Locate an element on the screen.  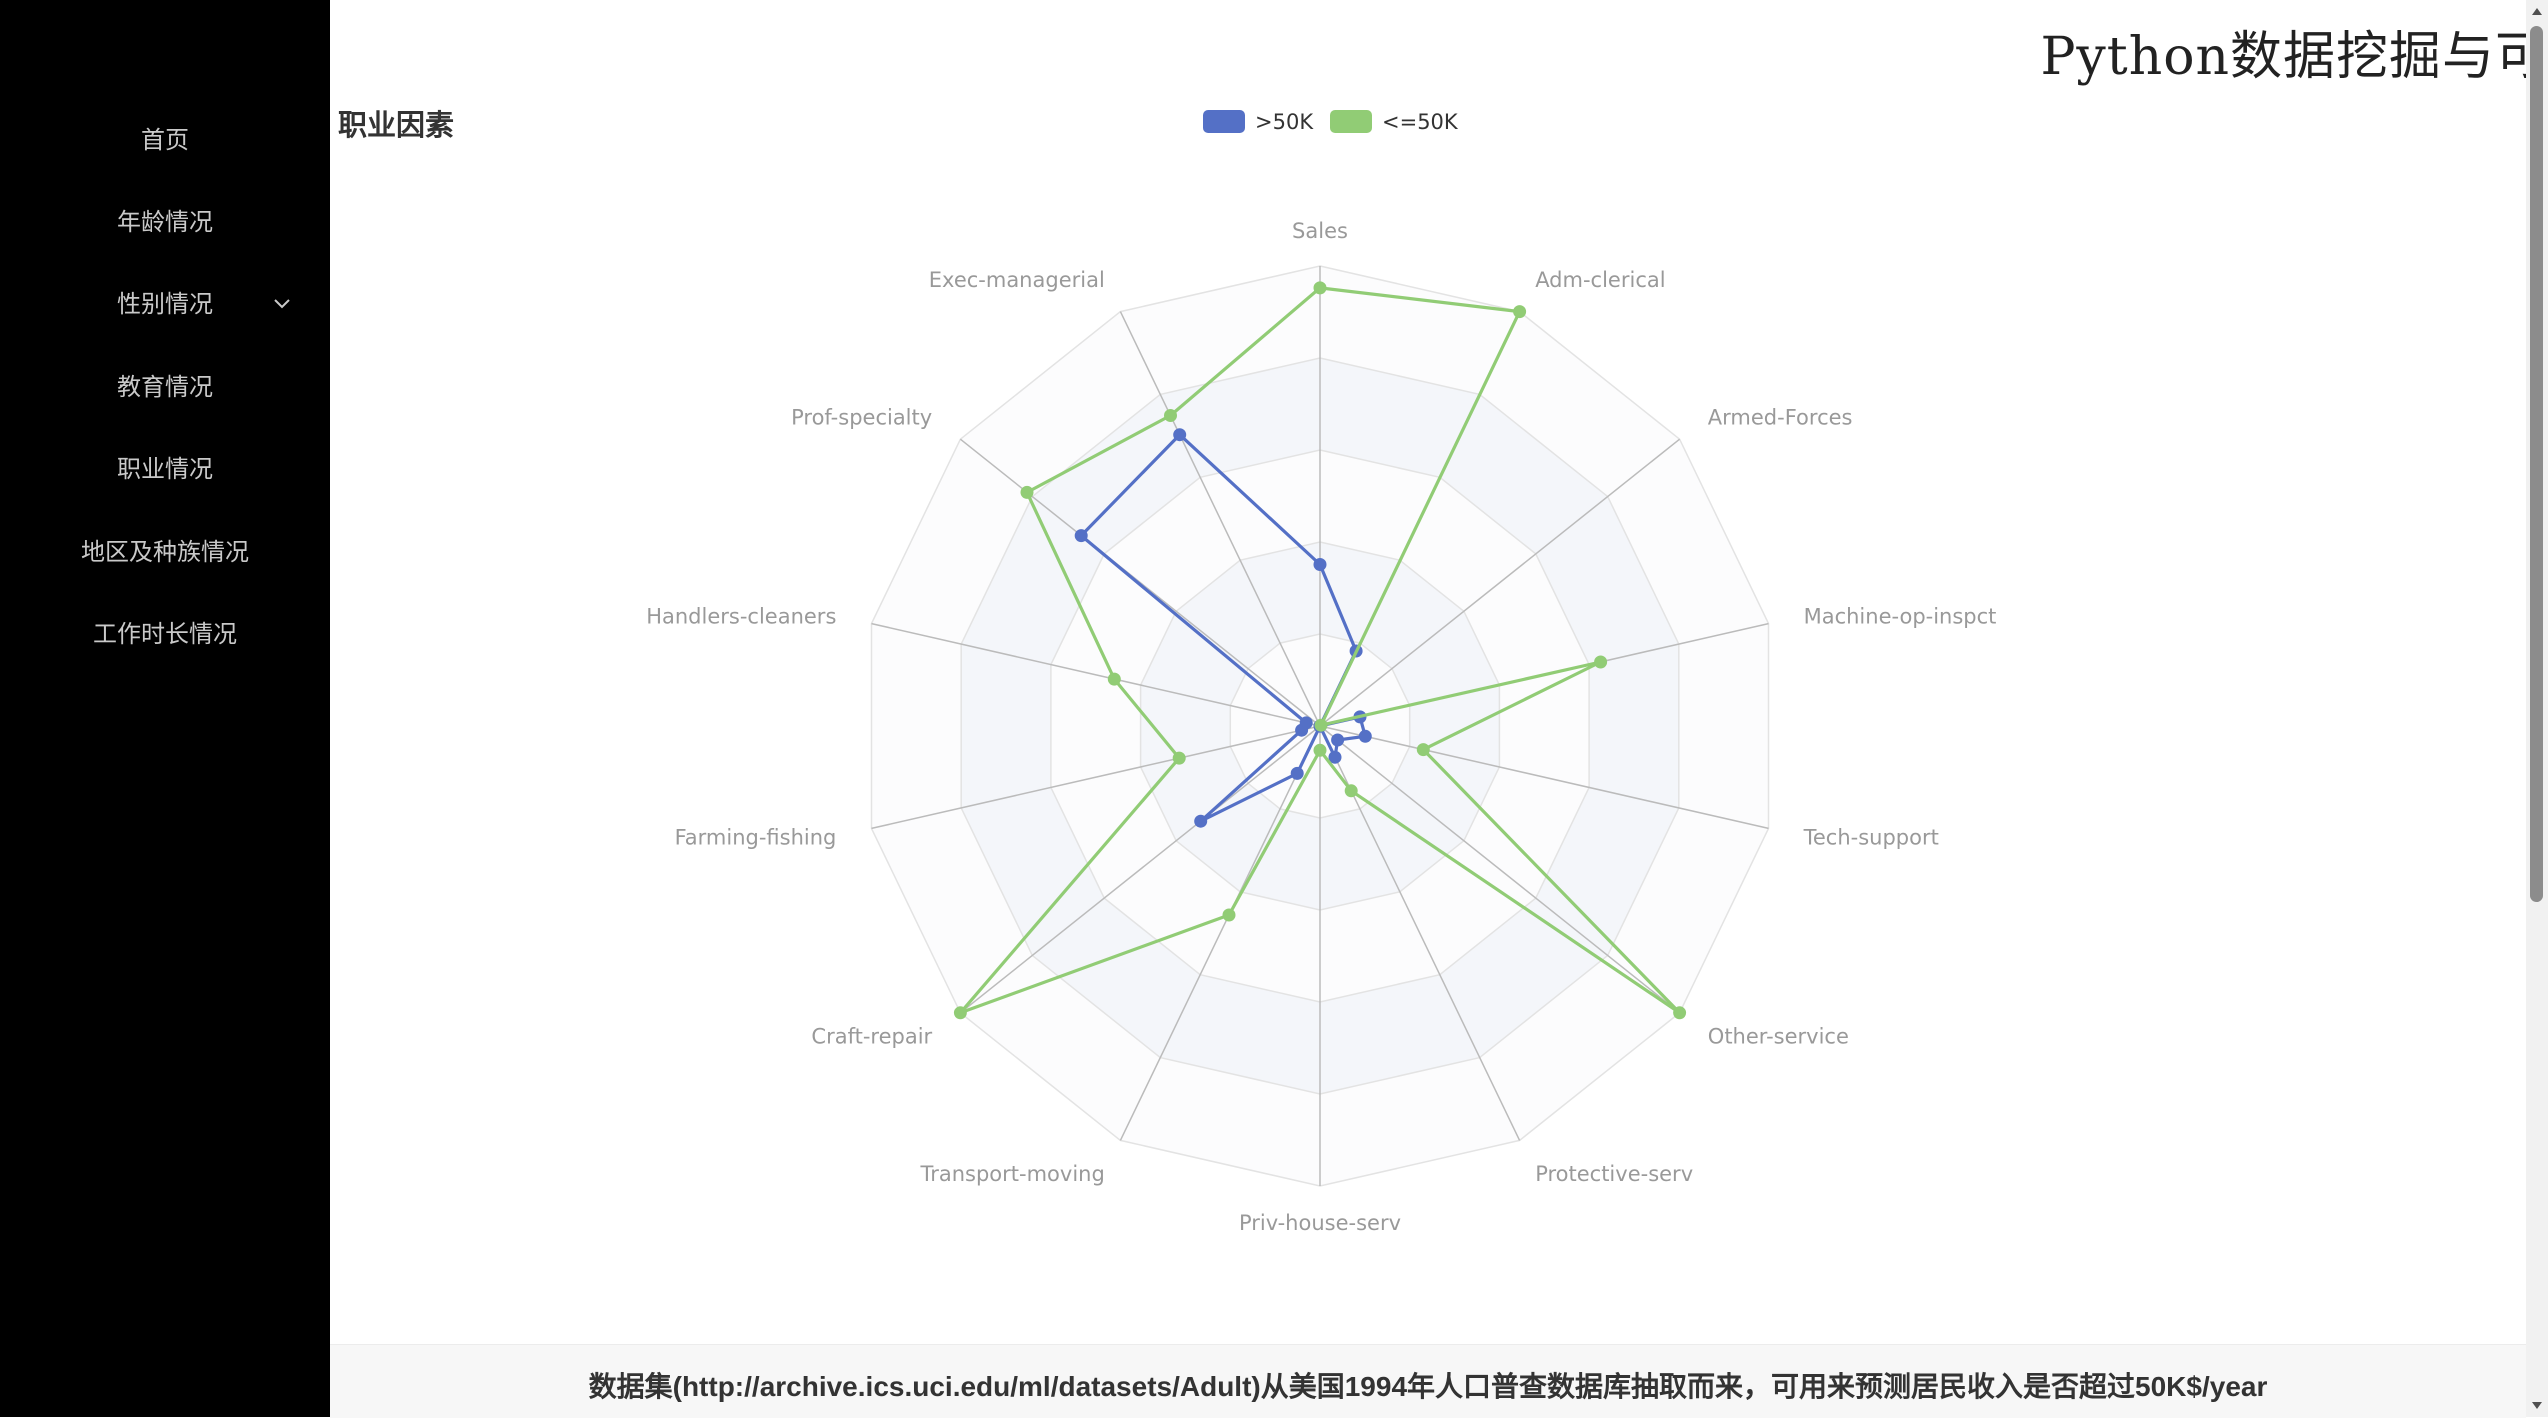
scroll-down-arrow-icon is located at coordinates (2537, 1405).